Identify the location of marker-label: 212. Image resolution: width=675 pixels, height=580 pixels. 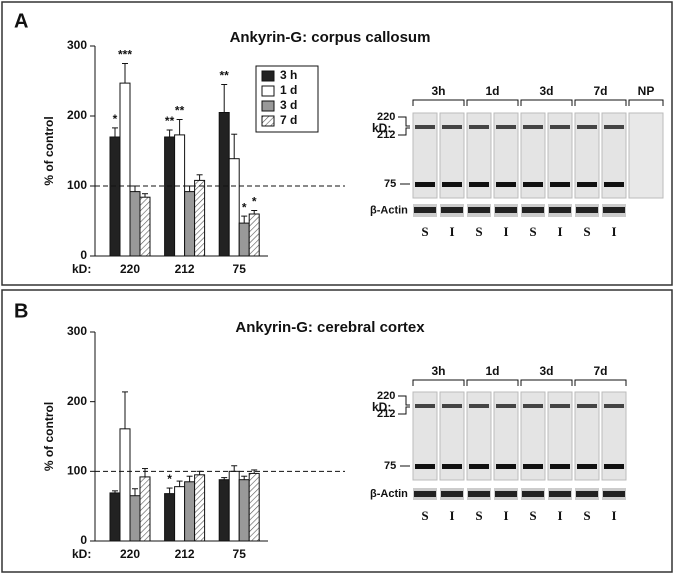
(386, 414).